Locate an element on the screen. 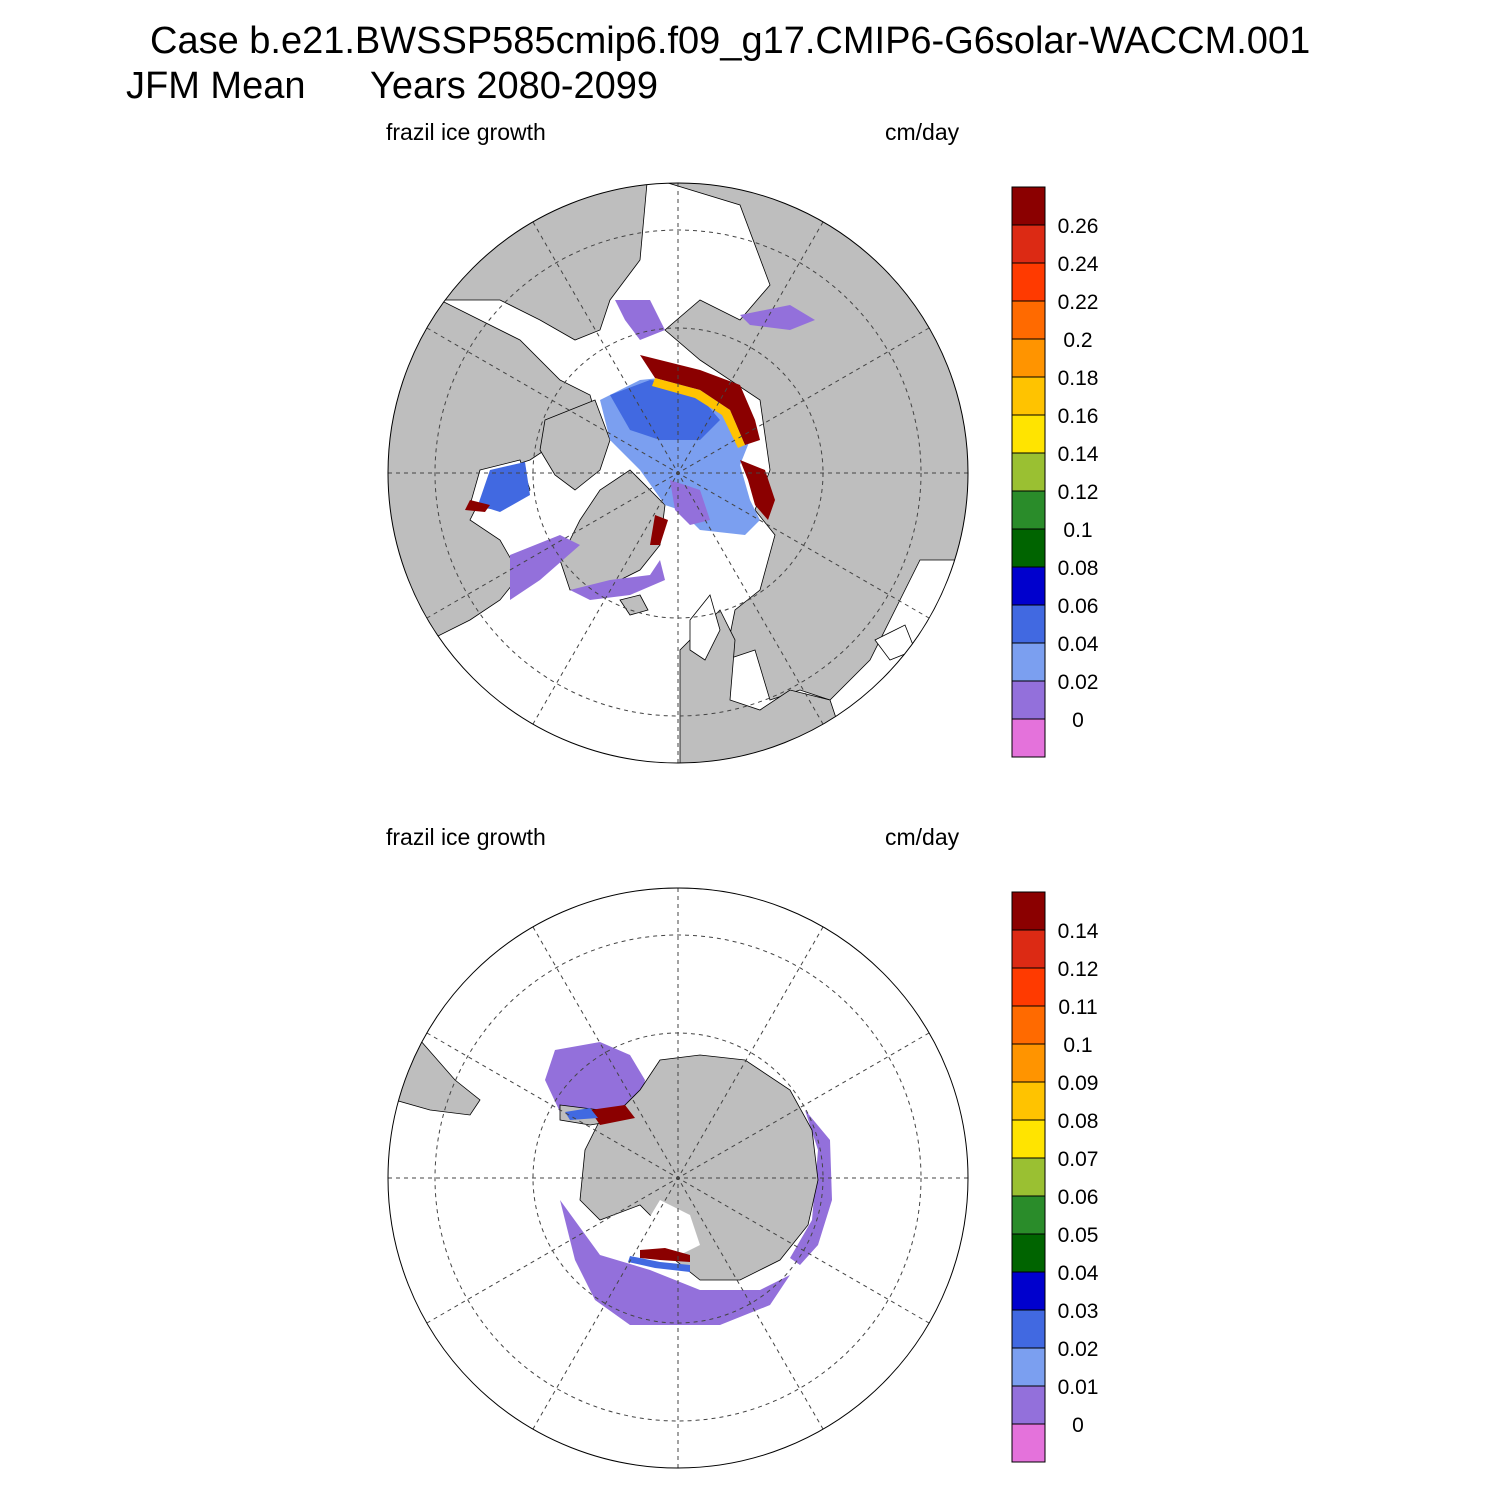  barents-yellow-band is located at coordinates (698, 413).